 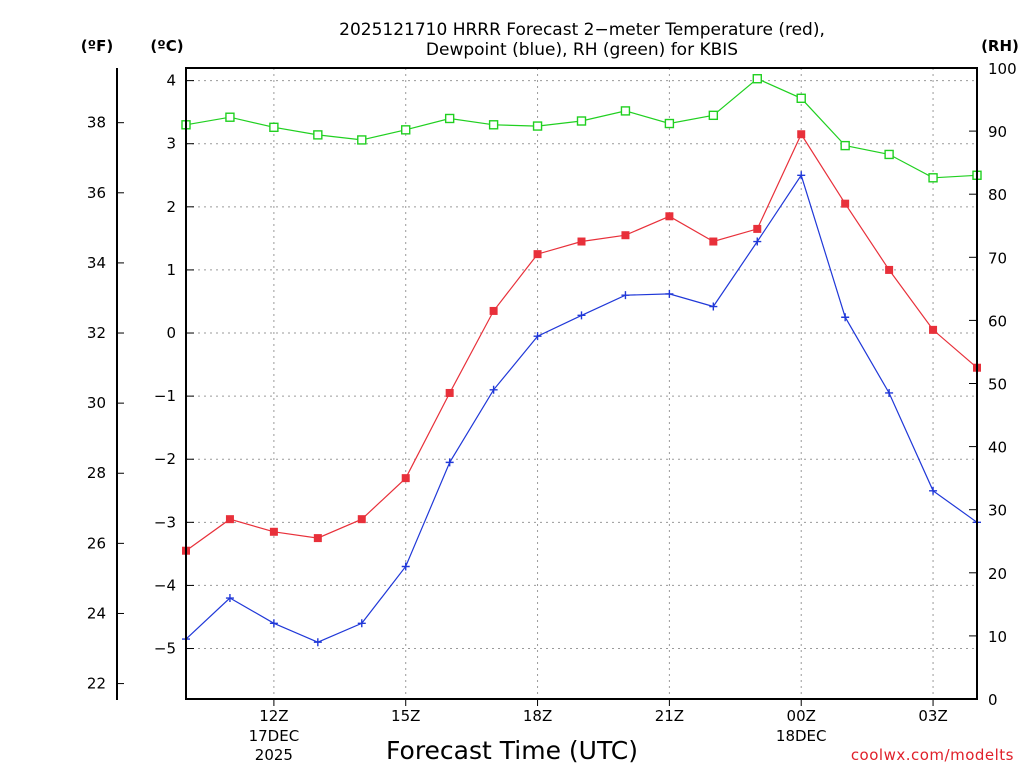 I want to click on fahrenheit-tick-label: 36, so click(x=96, y=193).